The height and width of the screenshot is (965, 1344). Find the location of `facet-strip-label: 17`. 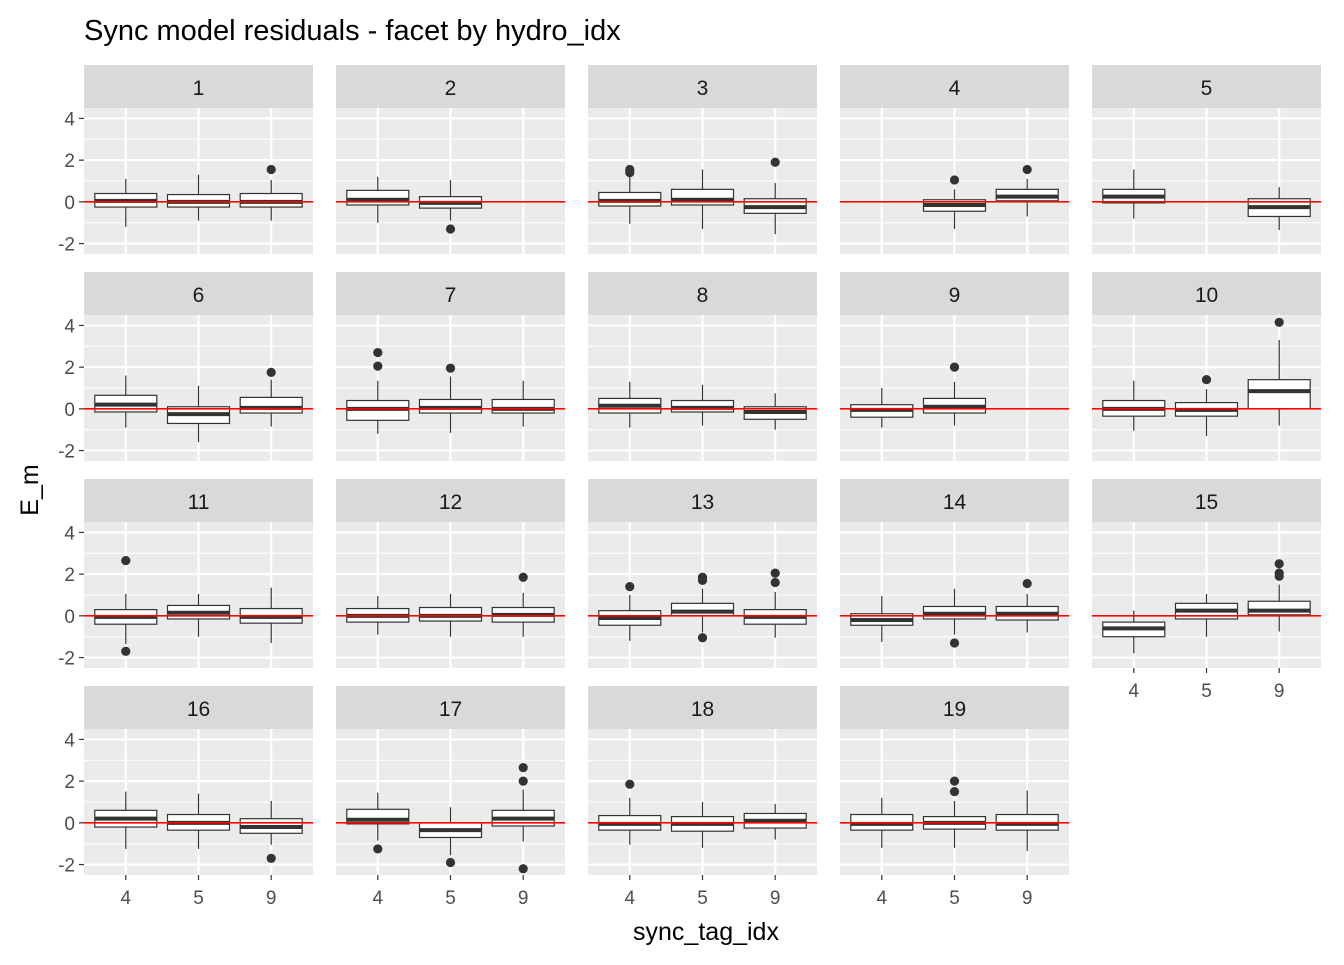

facet-strip-label: 17 is located at coordinates (450, 709).